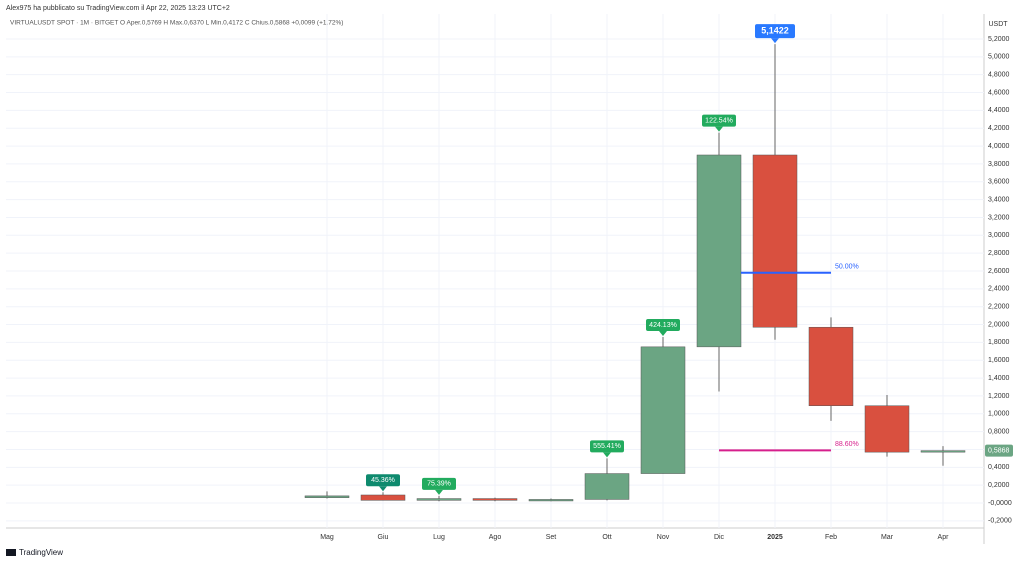 The width and height of the screenshot is (1024, 569). I want to click on x-tick-label: Ago, so click(495, 537).